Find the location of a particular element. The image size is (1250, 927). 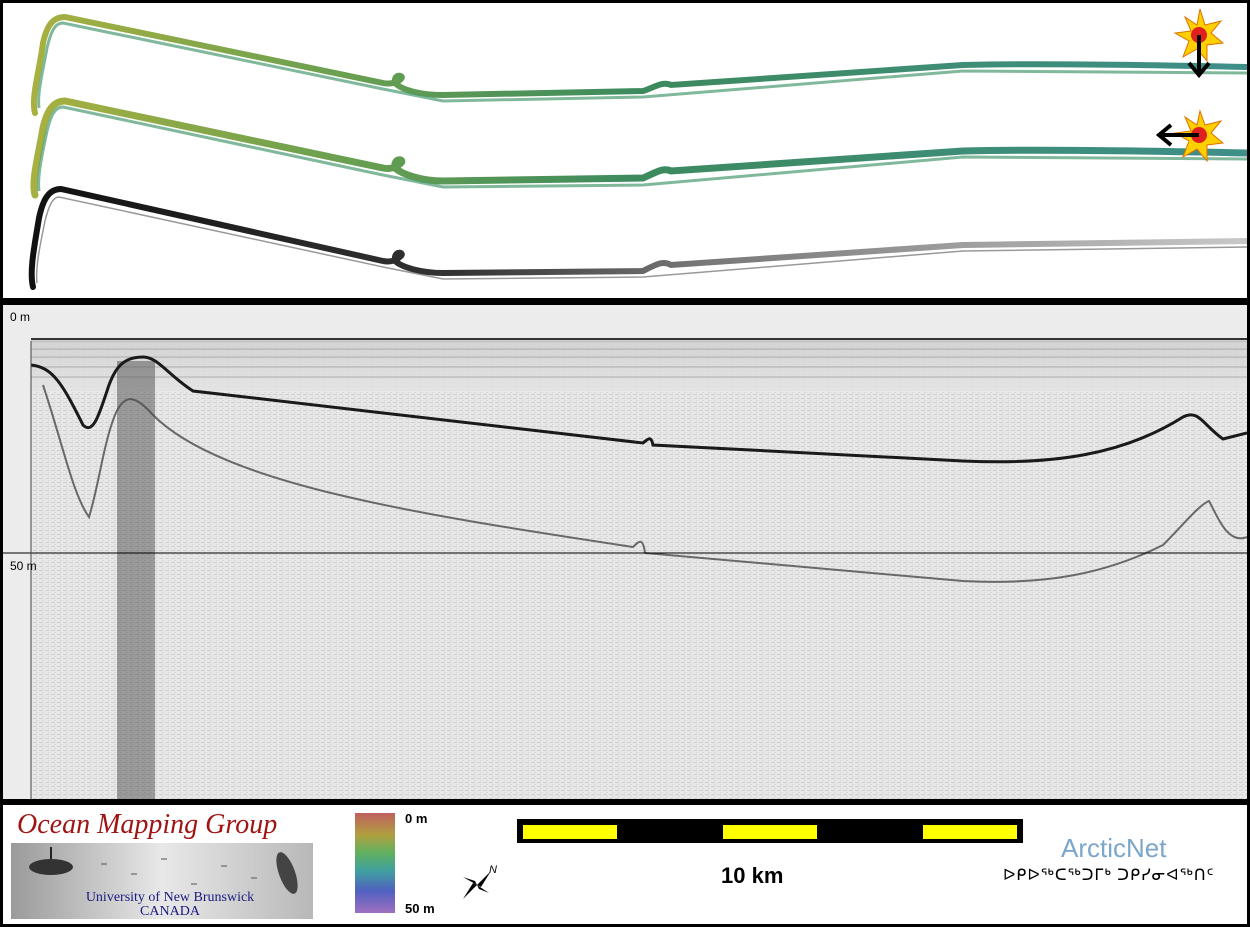

north-arrow-icon: N is located at coordinates (480, 881).